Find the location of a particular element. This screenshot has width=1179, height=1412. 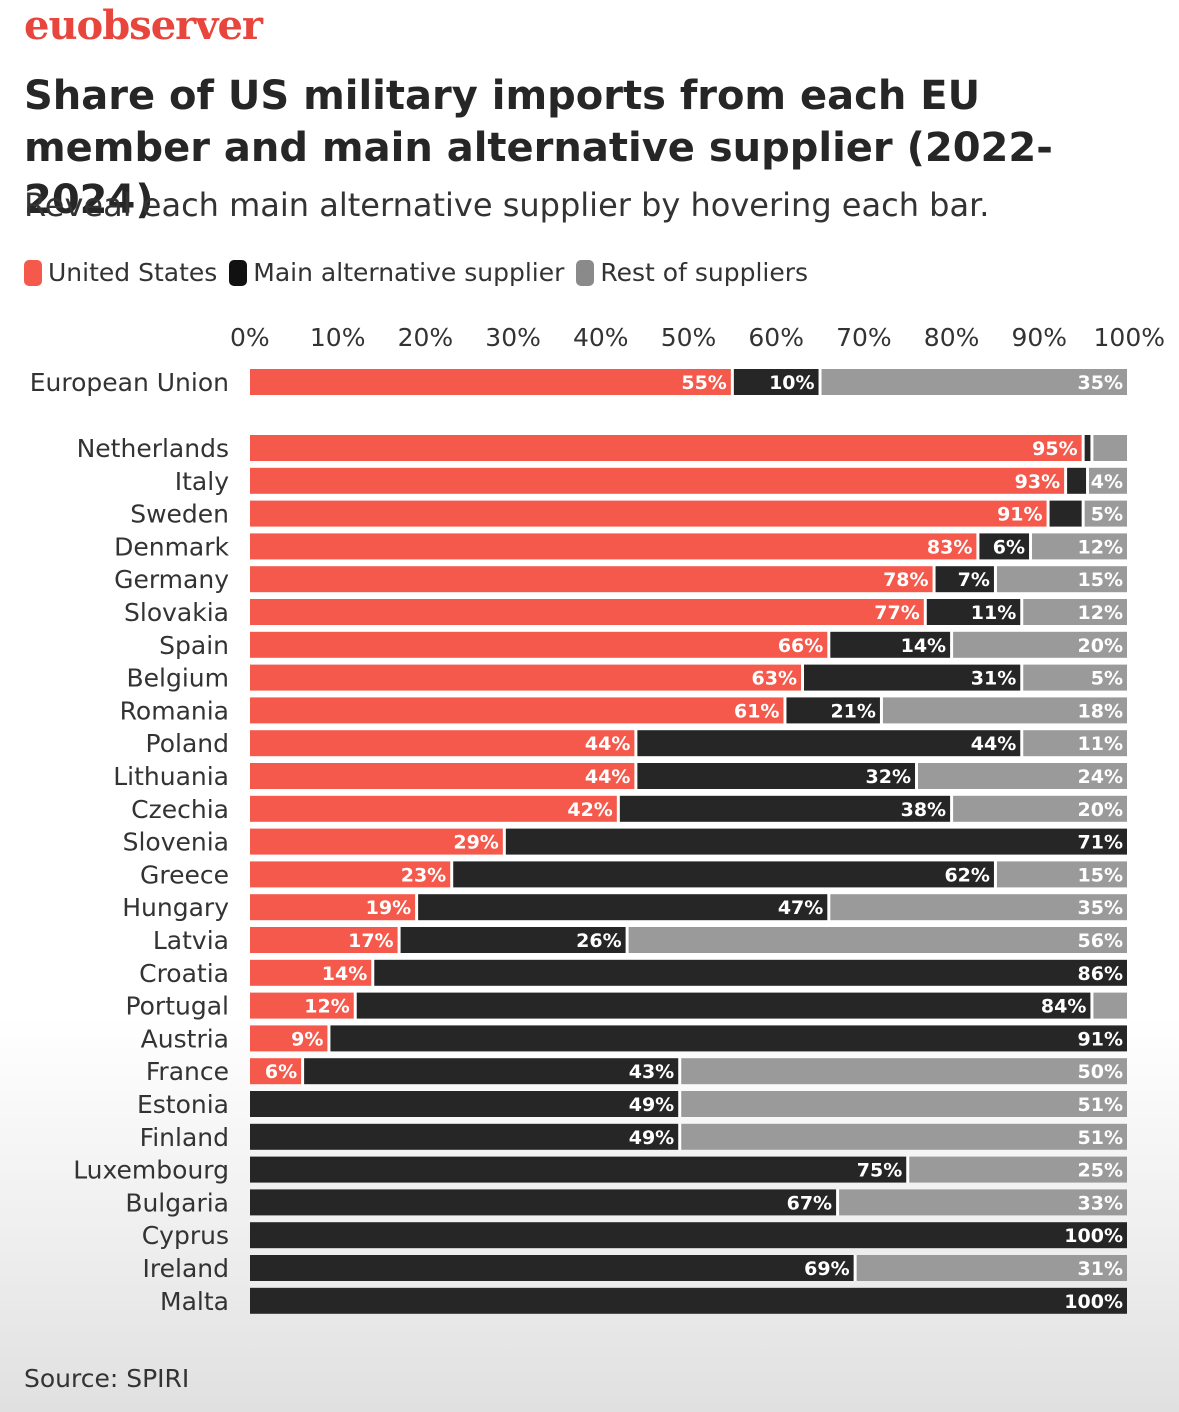

legend-item-rest: Rest of suppliers is located at coordinates (692, 272).